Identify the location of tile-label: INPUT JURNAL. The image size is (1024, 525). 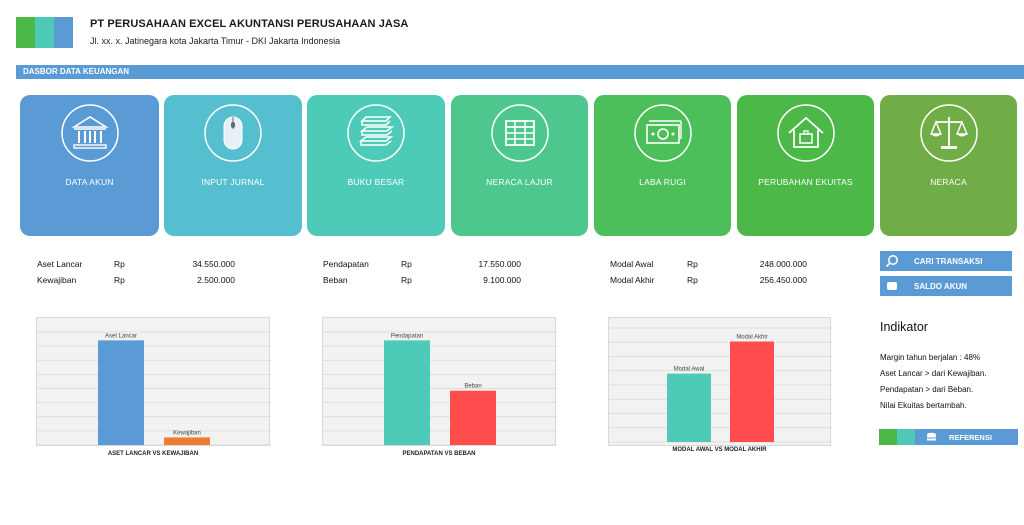
(233, 182).